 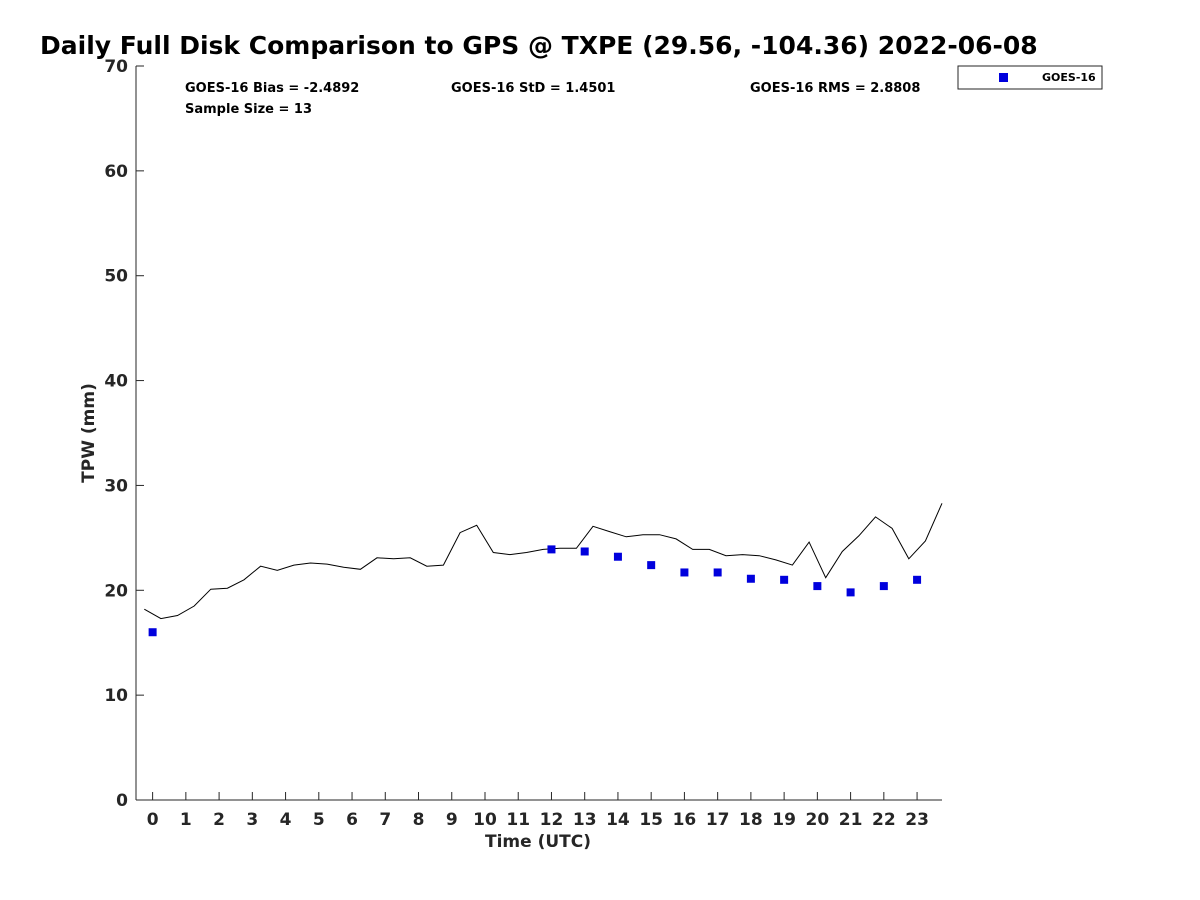 What do you see at coordinates (1069, 77) in the screenshot?
I see `legend-label: GOES-16` at bounding box center [1069, 77].